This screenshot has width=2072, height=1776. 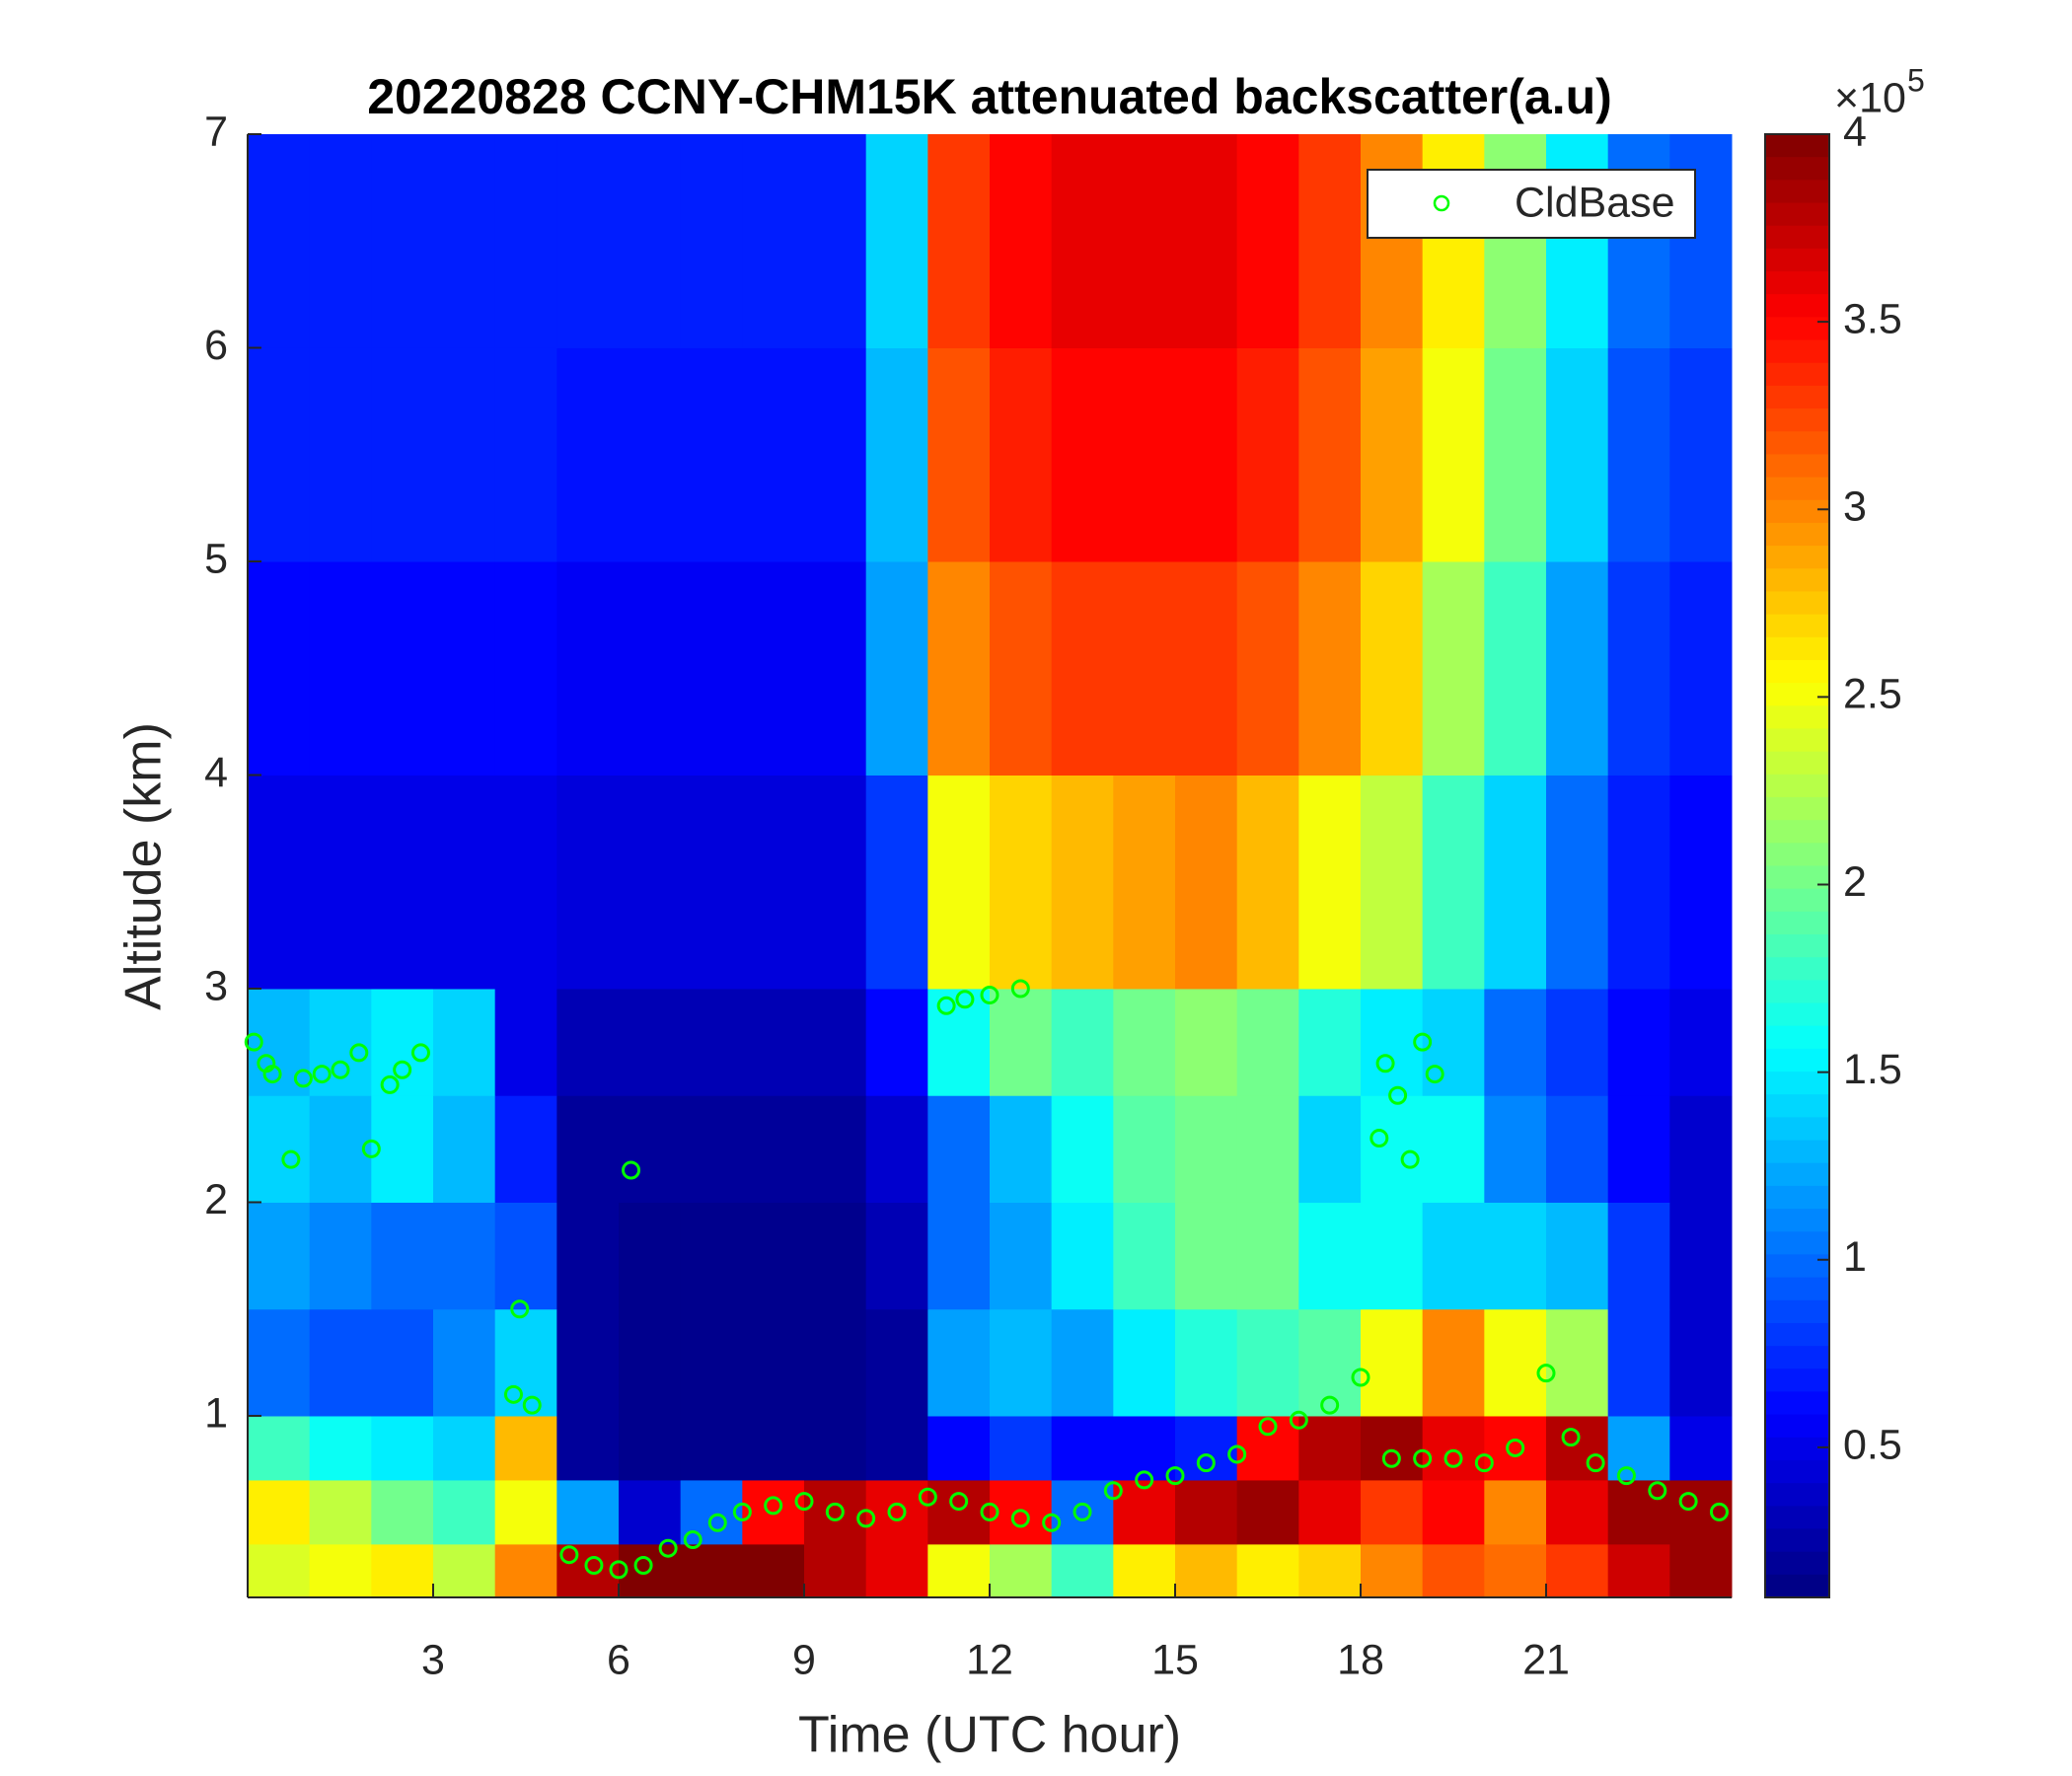 What do you see at coordinates (990, 1736) in the screenshot?
I see `x-axis-label: Time (UTC hour)` at bounding box center [990, 1736].